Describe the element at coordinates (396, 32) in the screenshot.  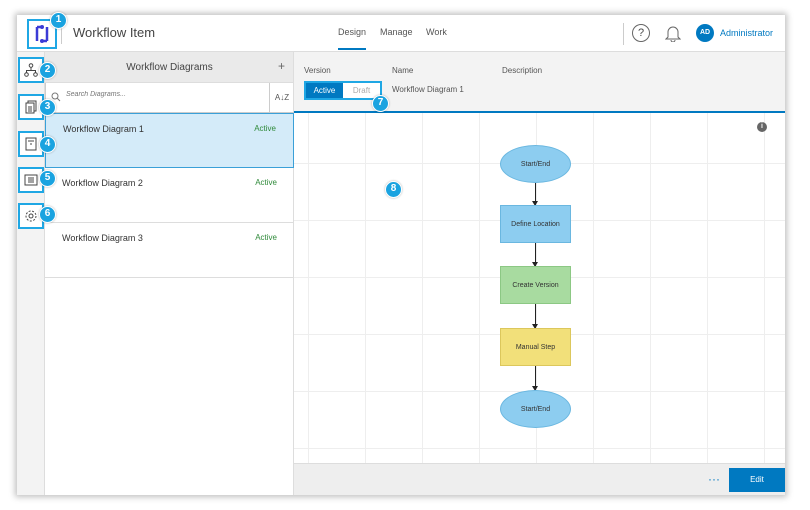
I see `tab-manage: Manage` at that location.